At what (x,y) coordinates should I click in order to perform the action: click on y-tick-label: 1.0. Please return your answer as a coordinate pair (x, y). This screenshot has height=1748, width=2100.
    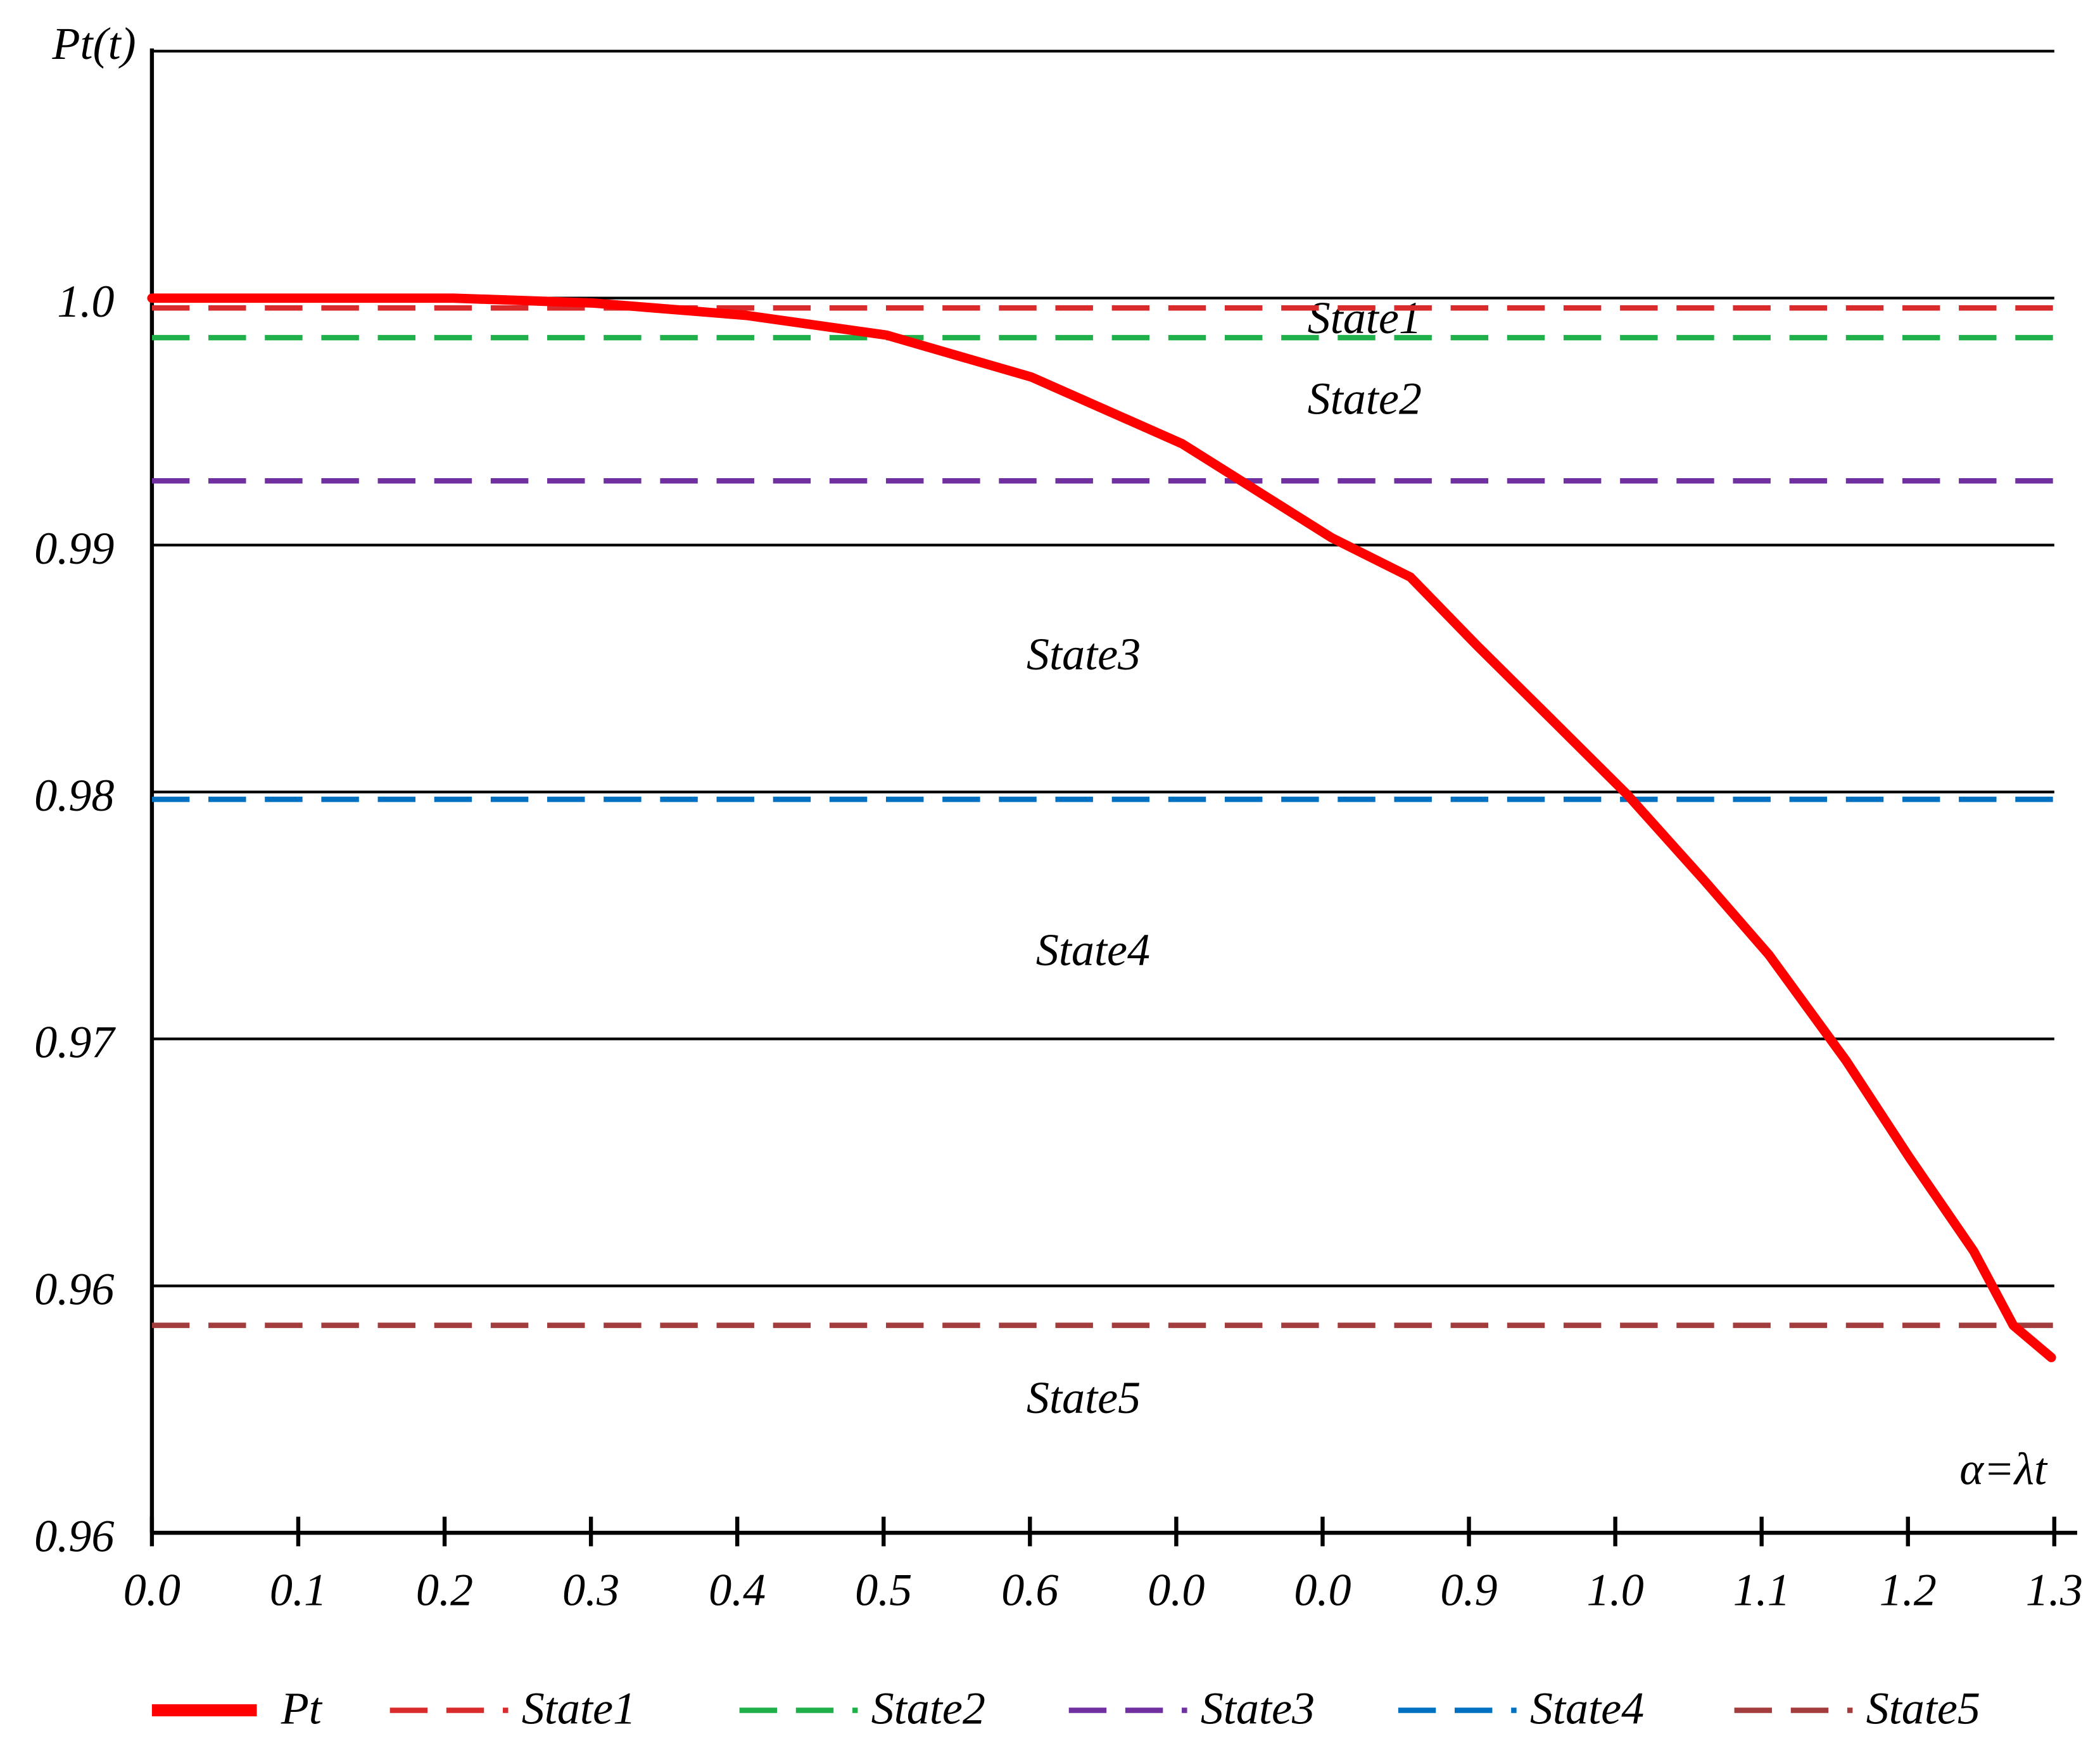
    Looking at the image, I should click on (85, 301).